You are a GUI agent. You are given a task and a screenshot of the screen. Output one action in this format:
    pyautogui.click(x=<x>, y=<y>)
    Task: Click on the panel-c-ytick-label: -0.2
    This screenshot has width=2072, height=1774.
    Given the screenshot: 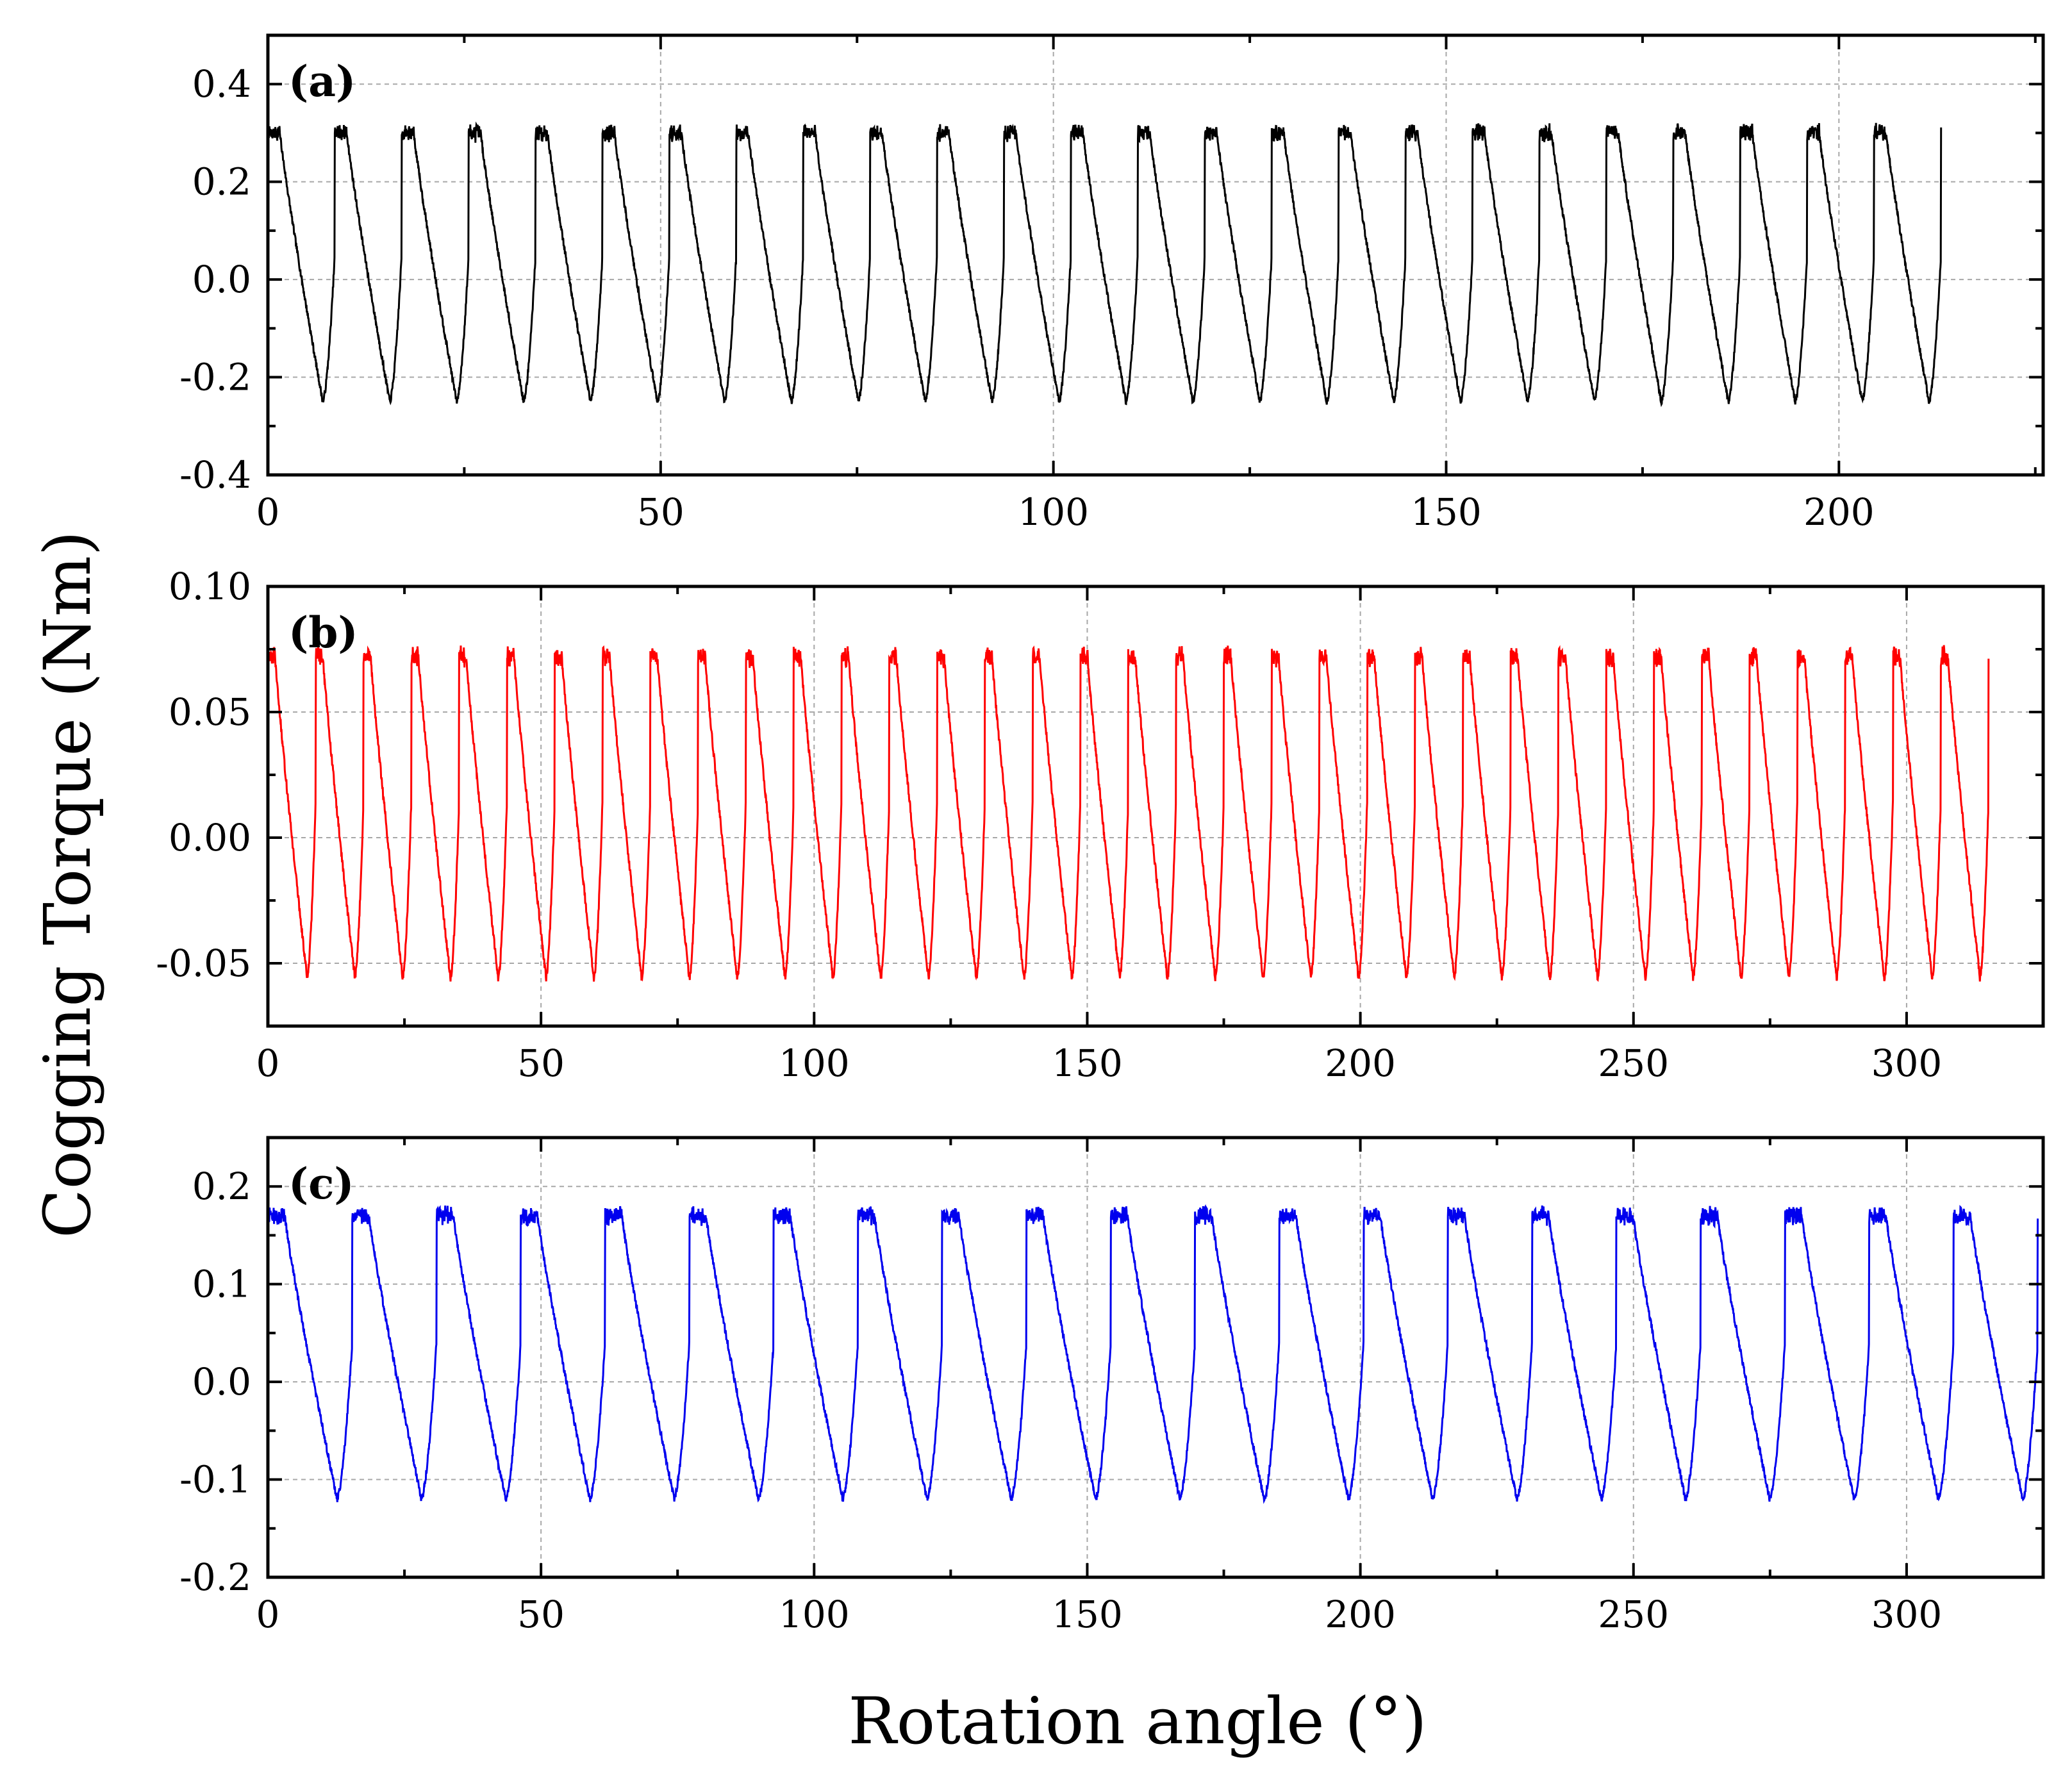 What is the action you would take?
    pyautogui.click(x=215, y=1577)
    